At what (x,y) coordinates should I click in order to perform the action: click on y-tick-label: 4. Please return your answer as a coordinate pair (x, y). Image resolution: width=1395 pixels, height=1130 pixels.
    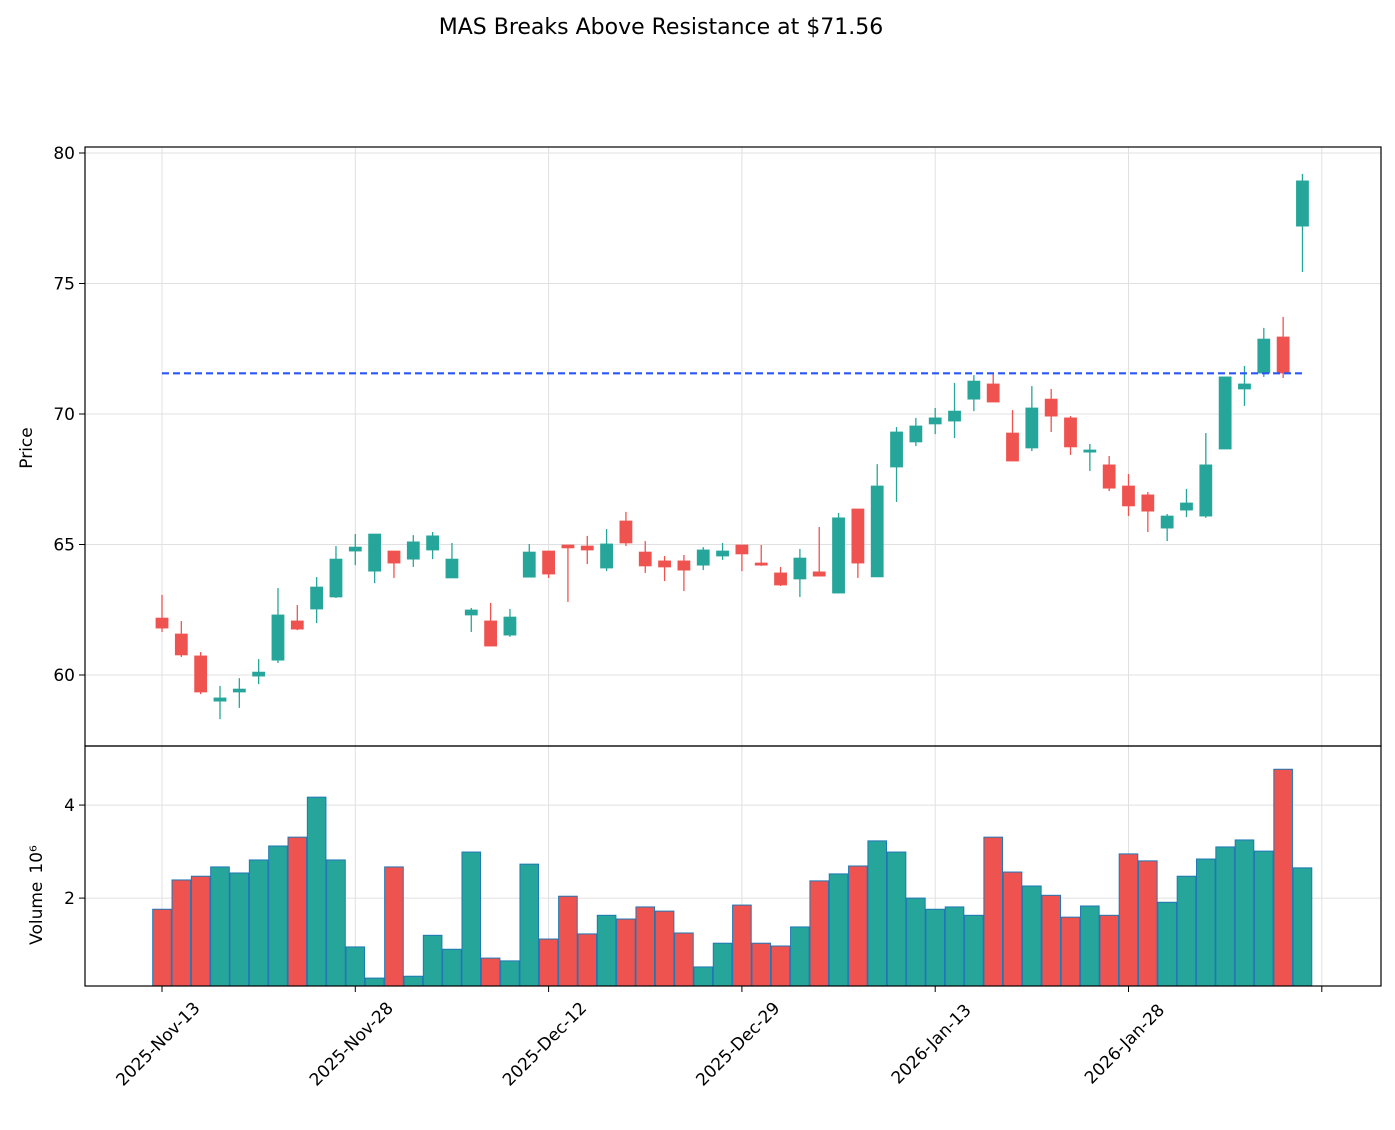
    Looking at the image, I should click on (69, 806).